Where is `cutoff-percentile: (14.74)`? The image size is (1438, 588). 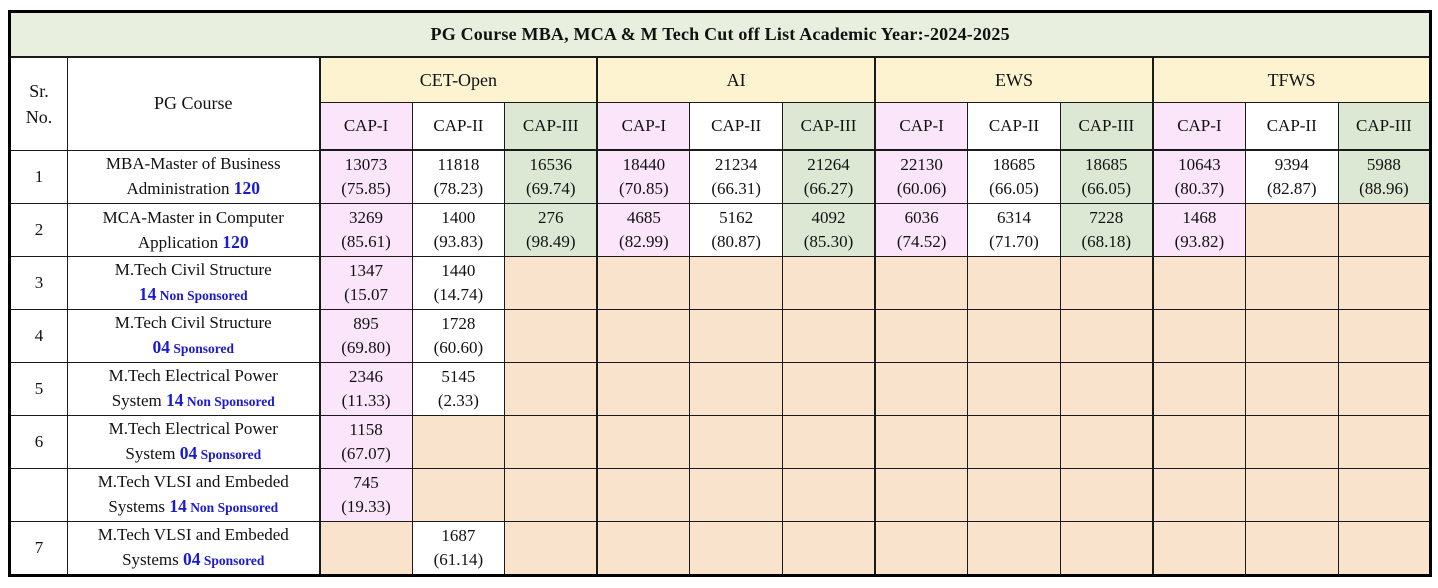
cutoff-percentile: (14.74) is located at coordinates (458, 294).